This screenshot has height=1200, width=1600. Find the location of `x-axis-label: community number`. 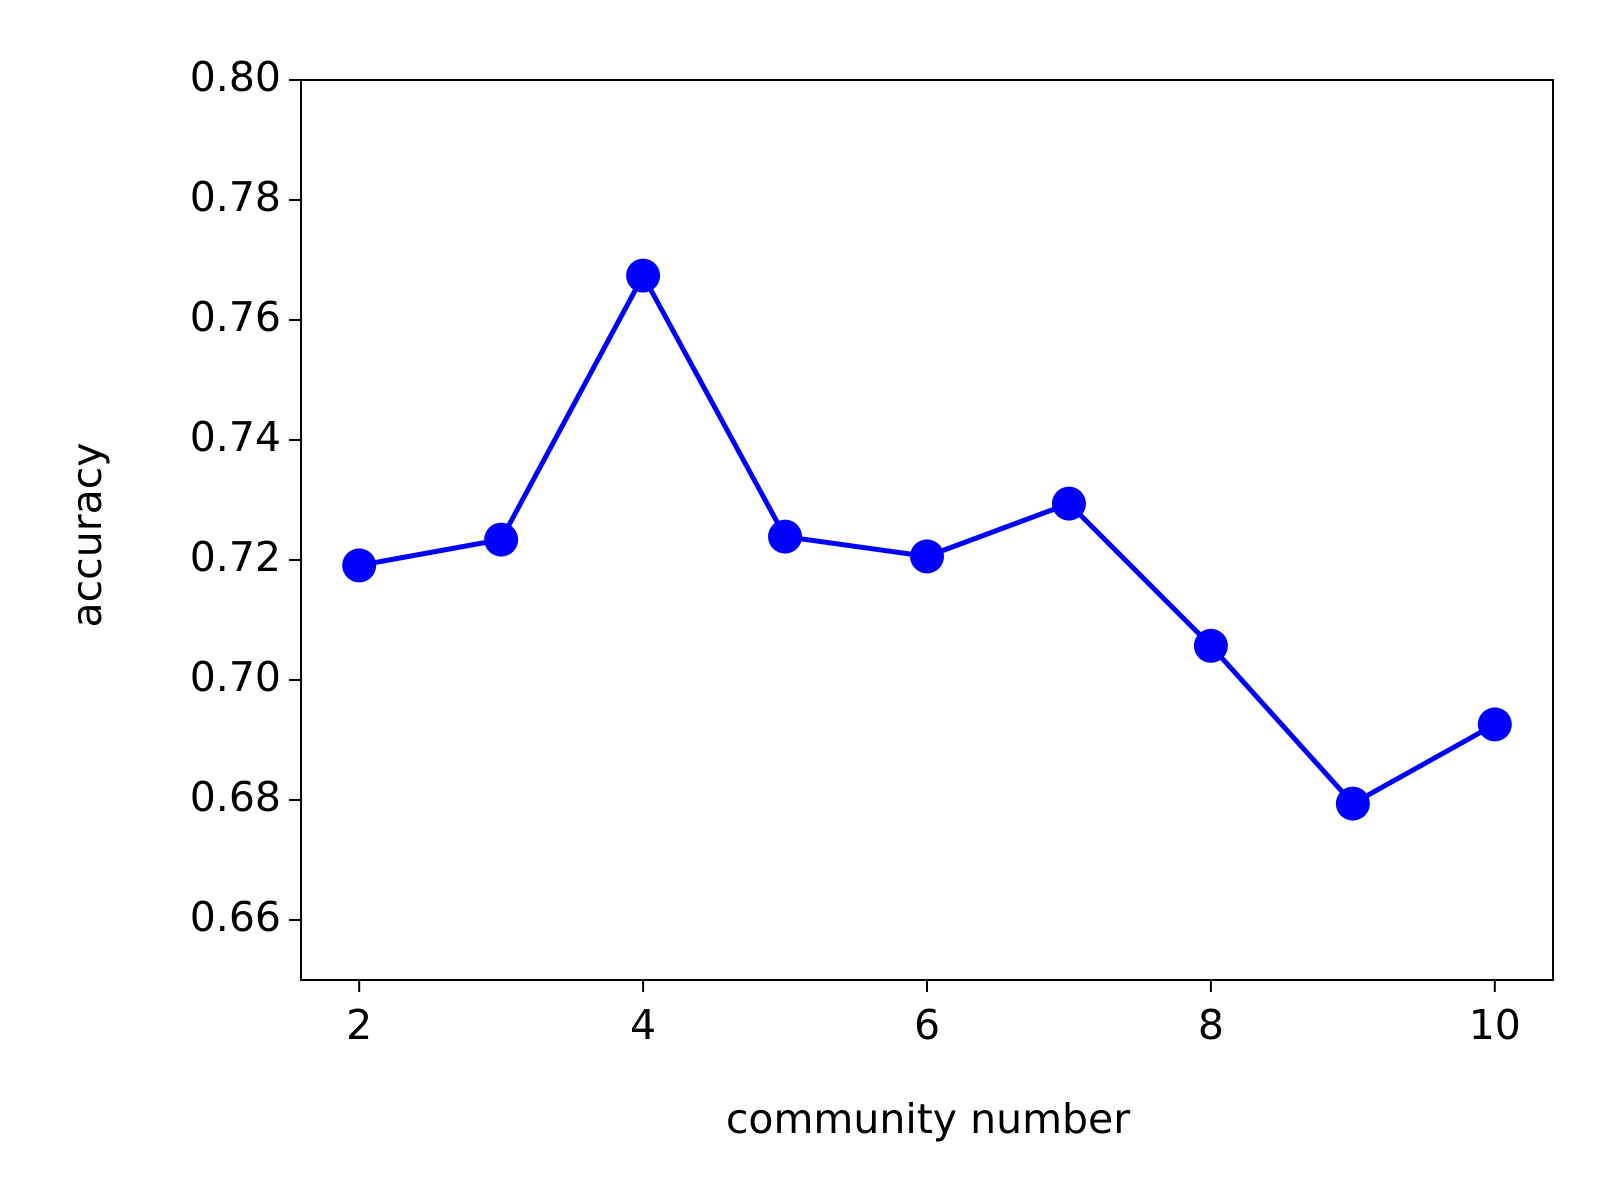

x-axis-label: community number is located at coordinates (928, 1119).